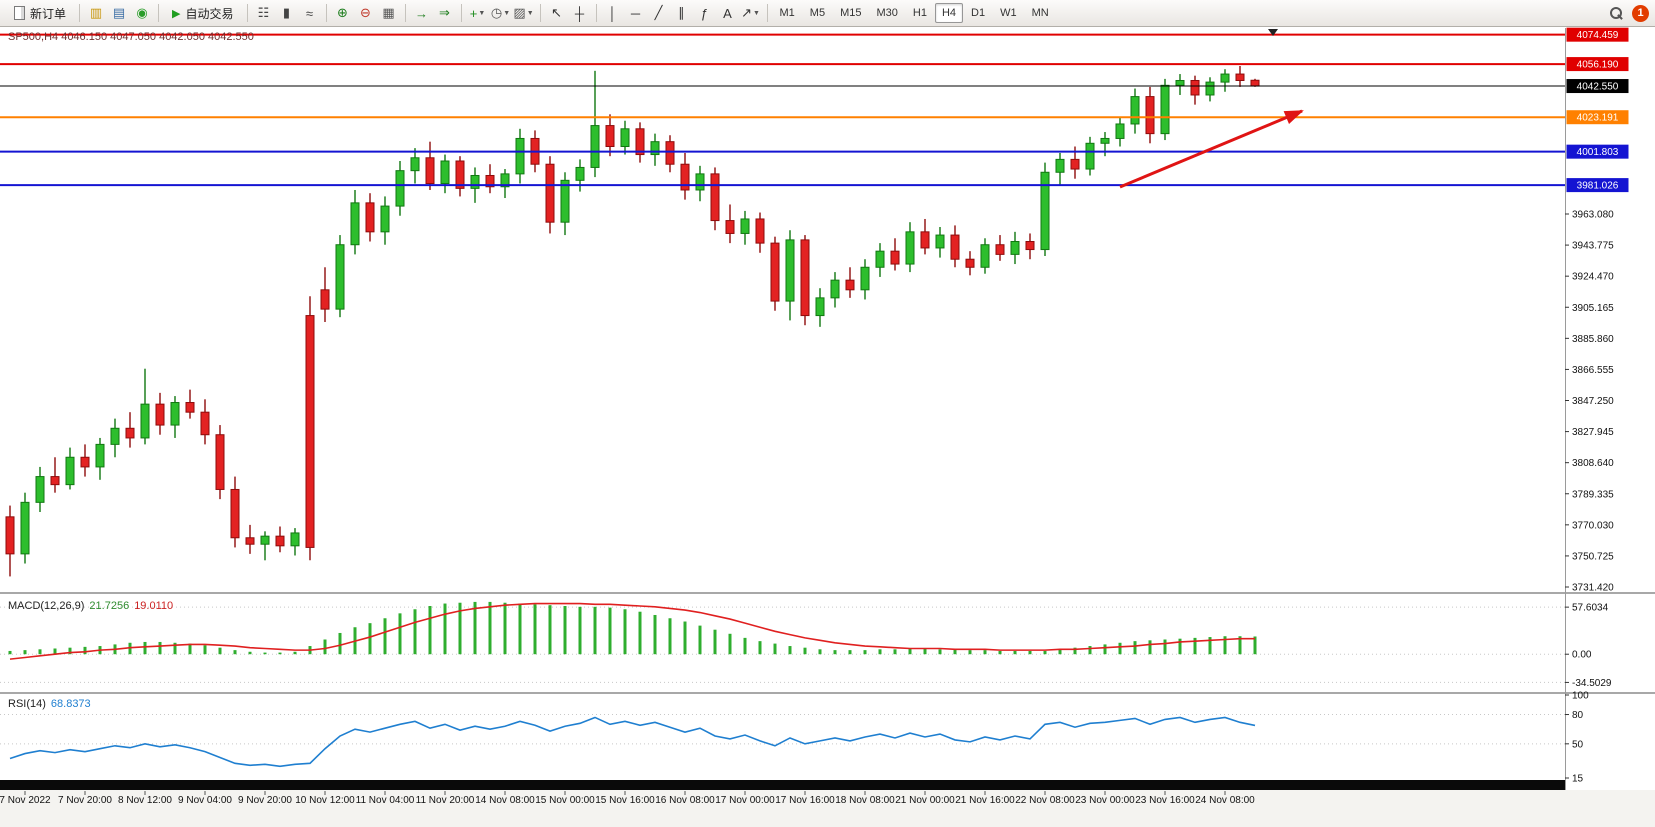 The height and width of the screenshot is (827, 1655). Describe the element at coordinates (613, 13) in the screenshot. I see `vertical-line-icon: │` at that location.